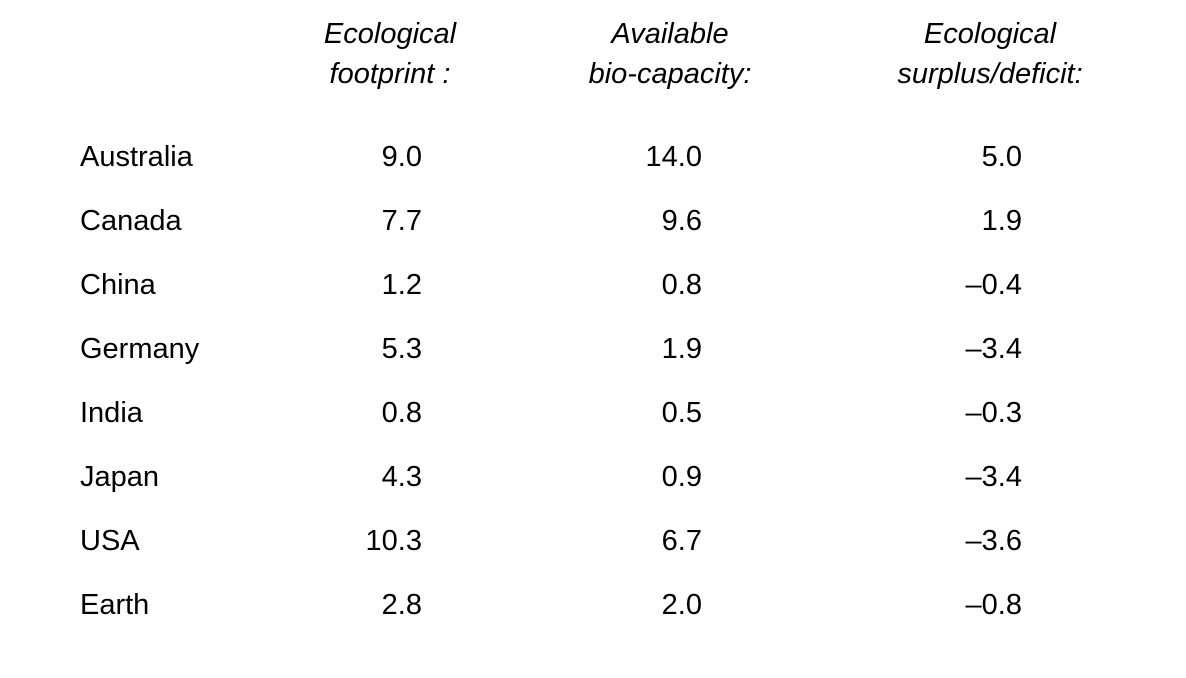 Image resolution: width=1186 pixels, height=678 pixels. I want to click on header-ecological-footprint: Ecological footprint :, so click(390, 54).